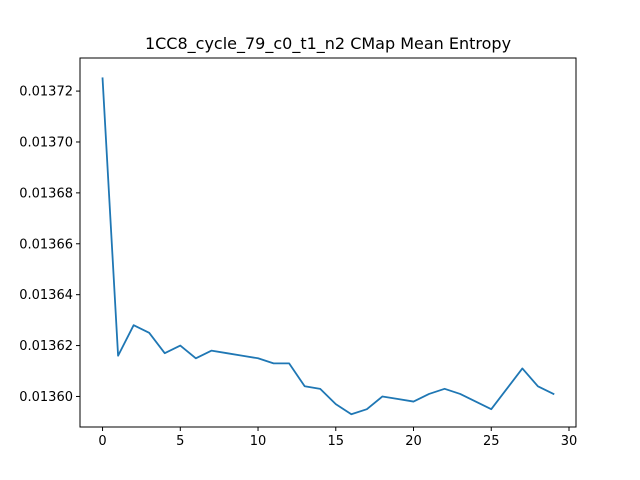 The width and height of the screenshot is (640, 480). I want to click on x-tick-label: 30, so click(569, 441).